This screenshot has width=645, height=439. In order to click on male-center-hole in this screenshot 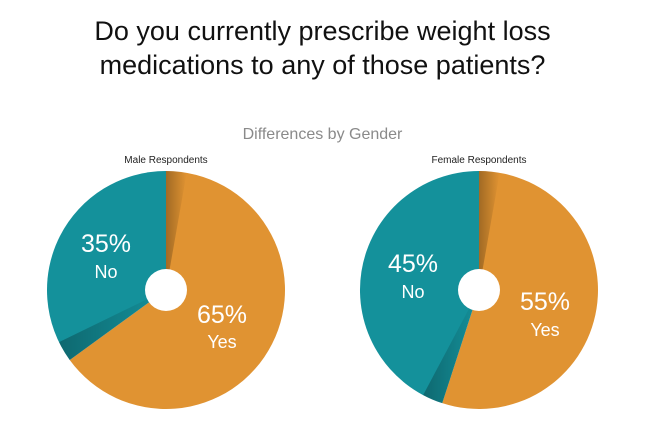, I will do `click(166, 290)`.